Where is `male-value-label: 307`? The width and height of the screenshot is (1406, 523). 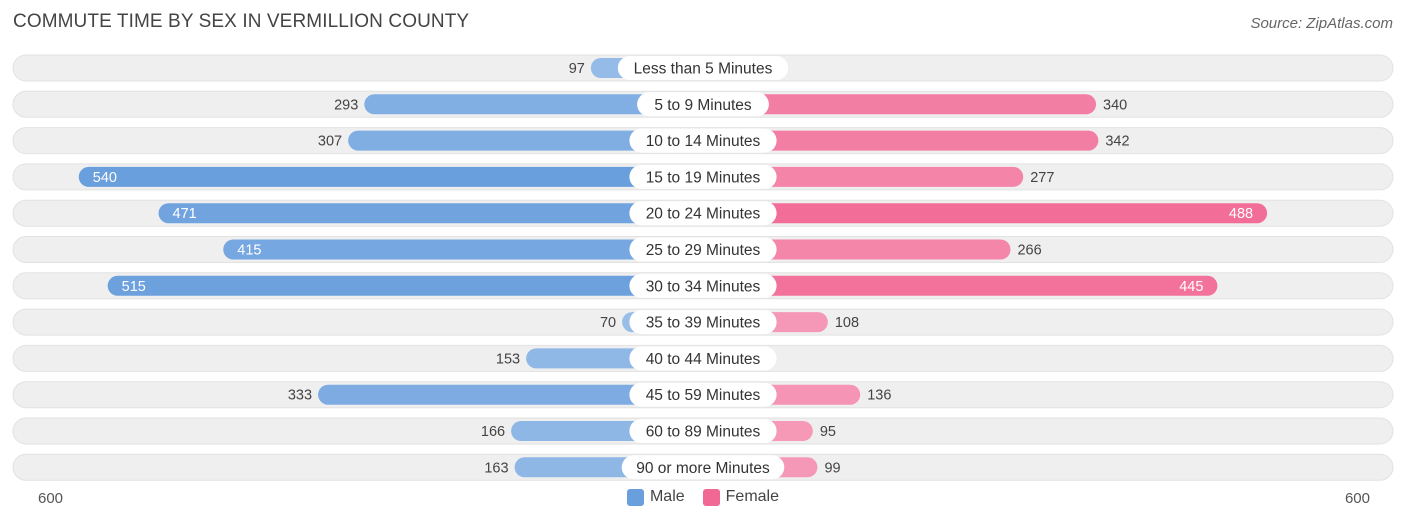 male-value-label: 307 is located at coordinates (330, 142).